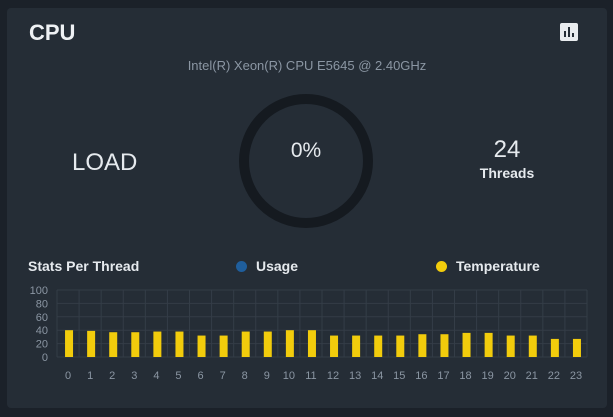 This screenshot has width=613, height=417. Describe the element at coordinates (267, 376) in the screenshot. I see `x-tick-label: 9` at that location.